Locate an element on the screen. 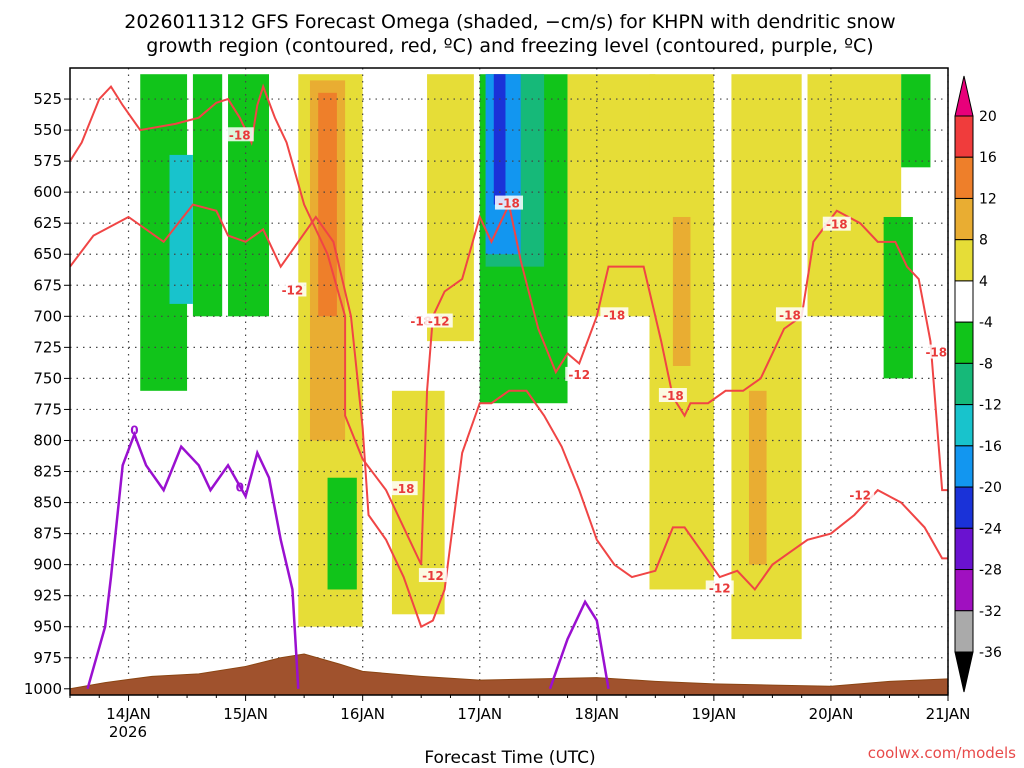  colorbar-label-8: 8 is located at coordinates (983, 241).